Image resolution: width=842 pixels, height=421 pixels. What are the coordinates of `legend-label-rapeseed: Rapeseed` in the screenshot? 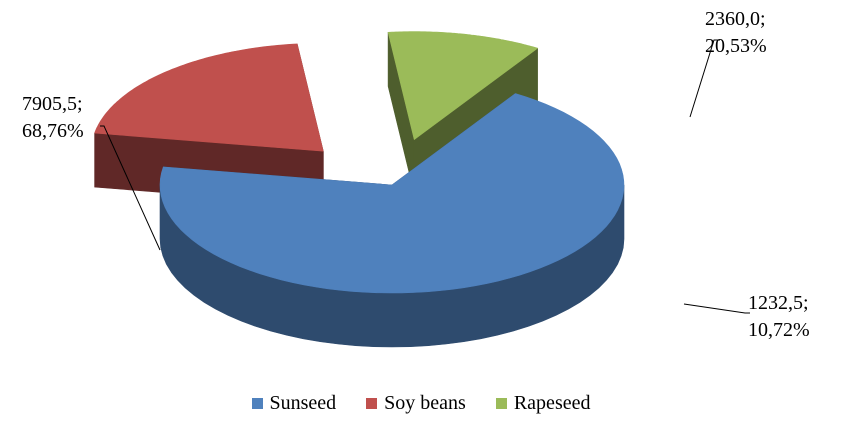 It's located at (552, 403).